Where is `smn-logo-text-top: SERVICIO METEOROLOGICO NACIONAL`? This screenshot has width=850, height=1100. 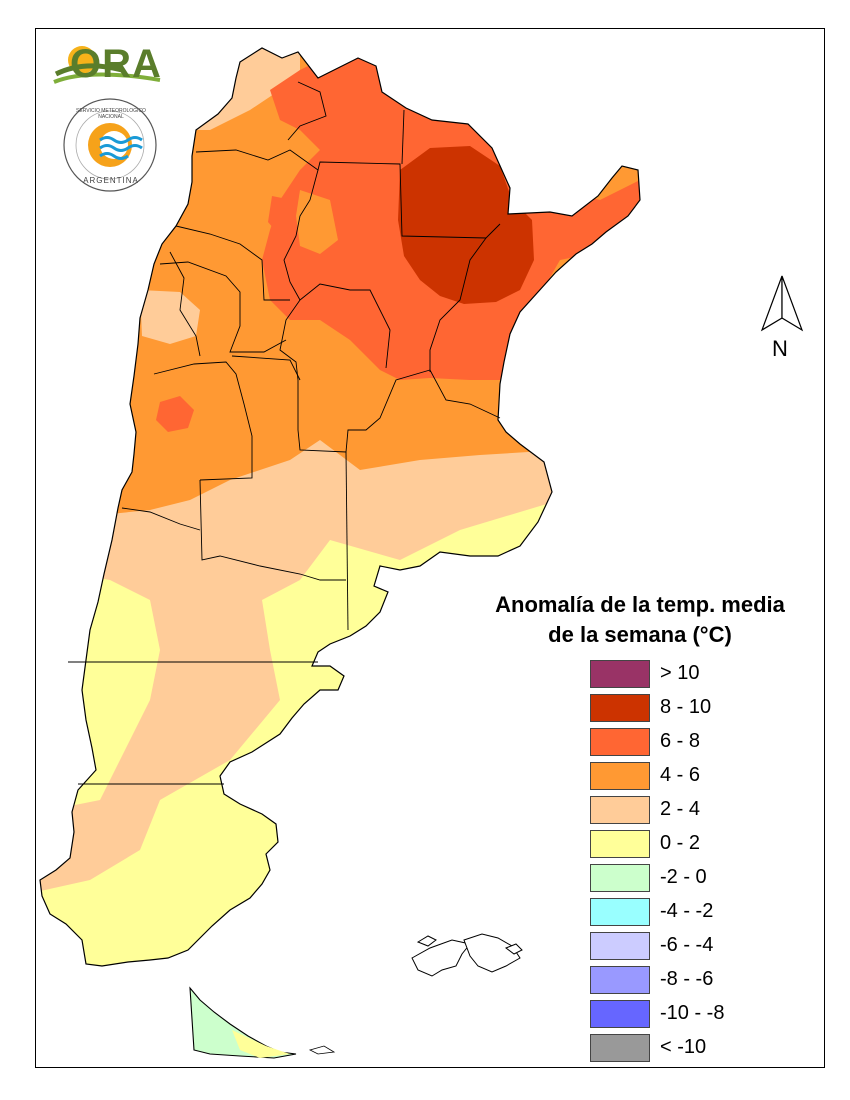
smn-logo-text-top: SERVICIO METEOROLOGICO NACIONAL is located at coordinates (111, 114).